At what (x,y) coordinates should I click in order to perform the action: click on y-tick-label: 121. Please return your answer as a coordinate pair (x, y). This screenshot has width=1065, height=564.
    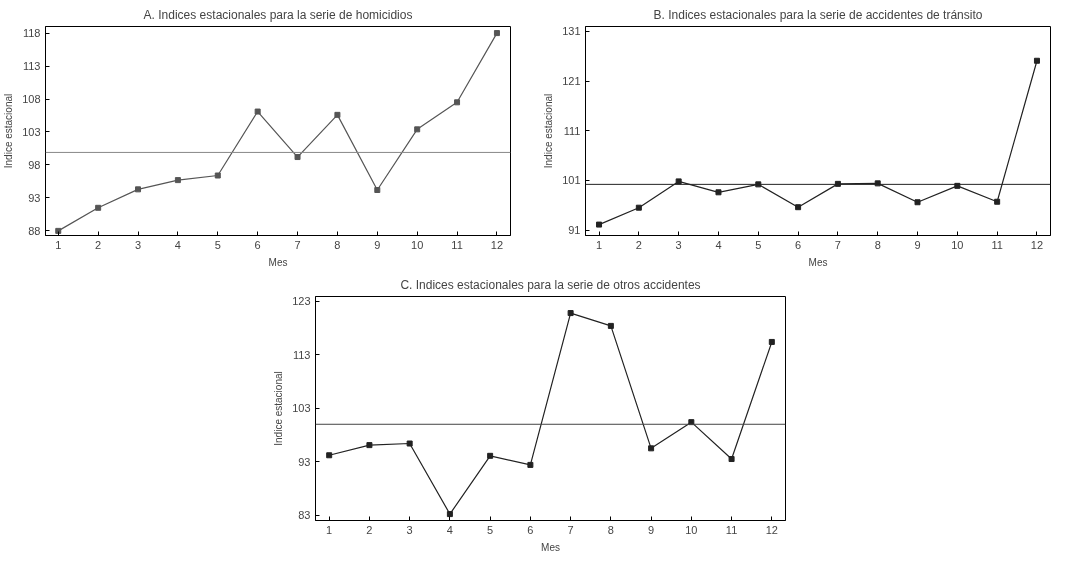
    Looking at the image, I should click on (571, 81).